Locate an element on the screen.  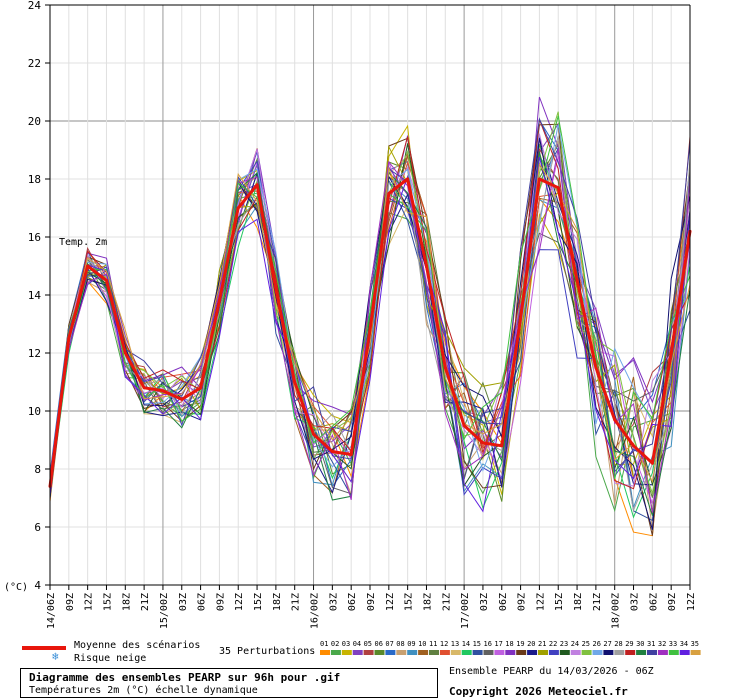
pert-legend-id: 21 is located at coordinates (542, 644).